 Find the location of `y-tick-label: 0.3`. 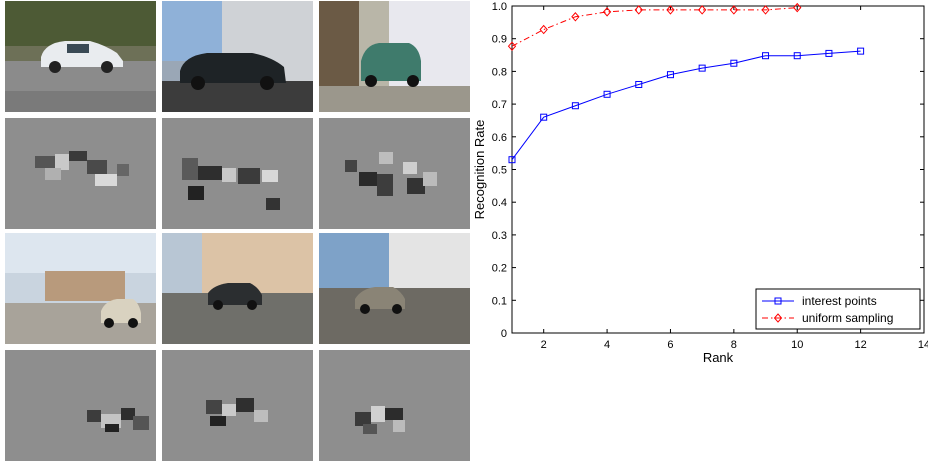

y-tick-label: 0.3 is located at coordinates (499, 236).